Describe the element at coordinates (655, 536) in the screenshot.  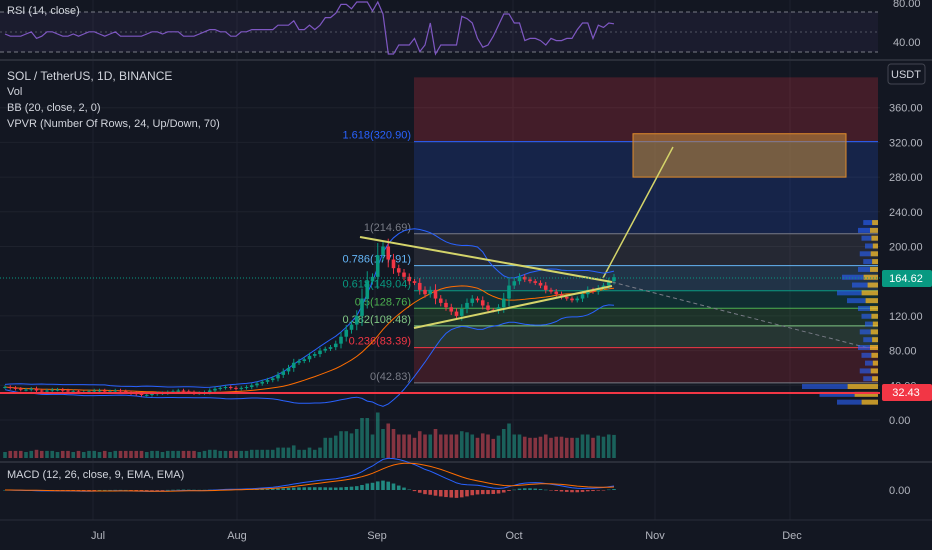
I see `time-tick-label: Nov` at that location.